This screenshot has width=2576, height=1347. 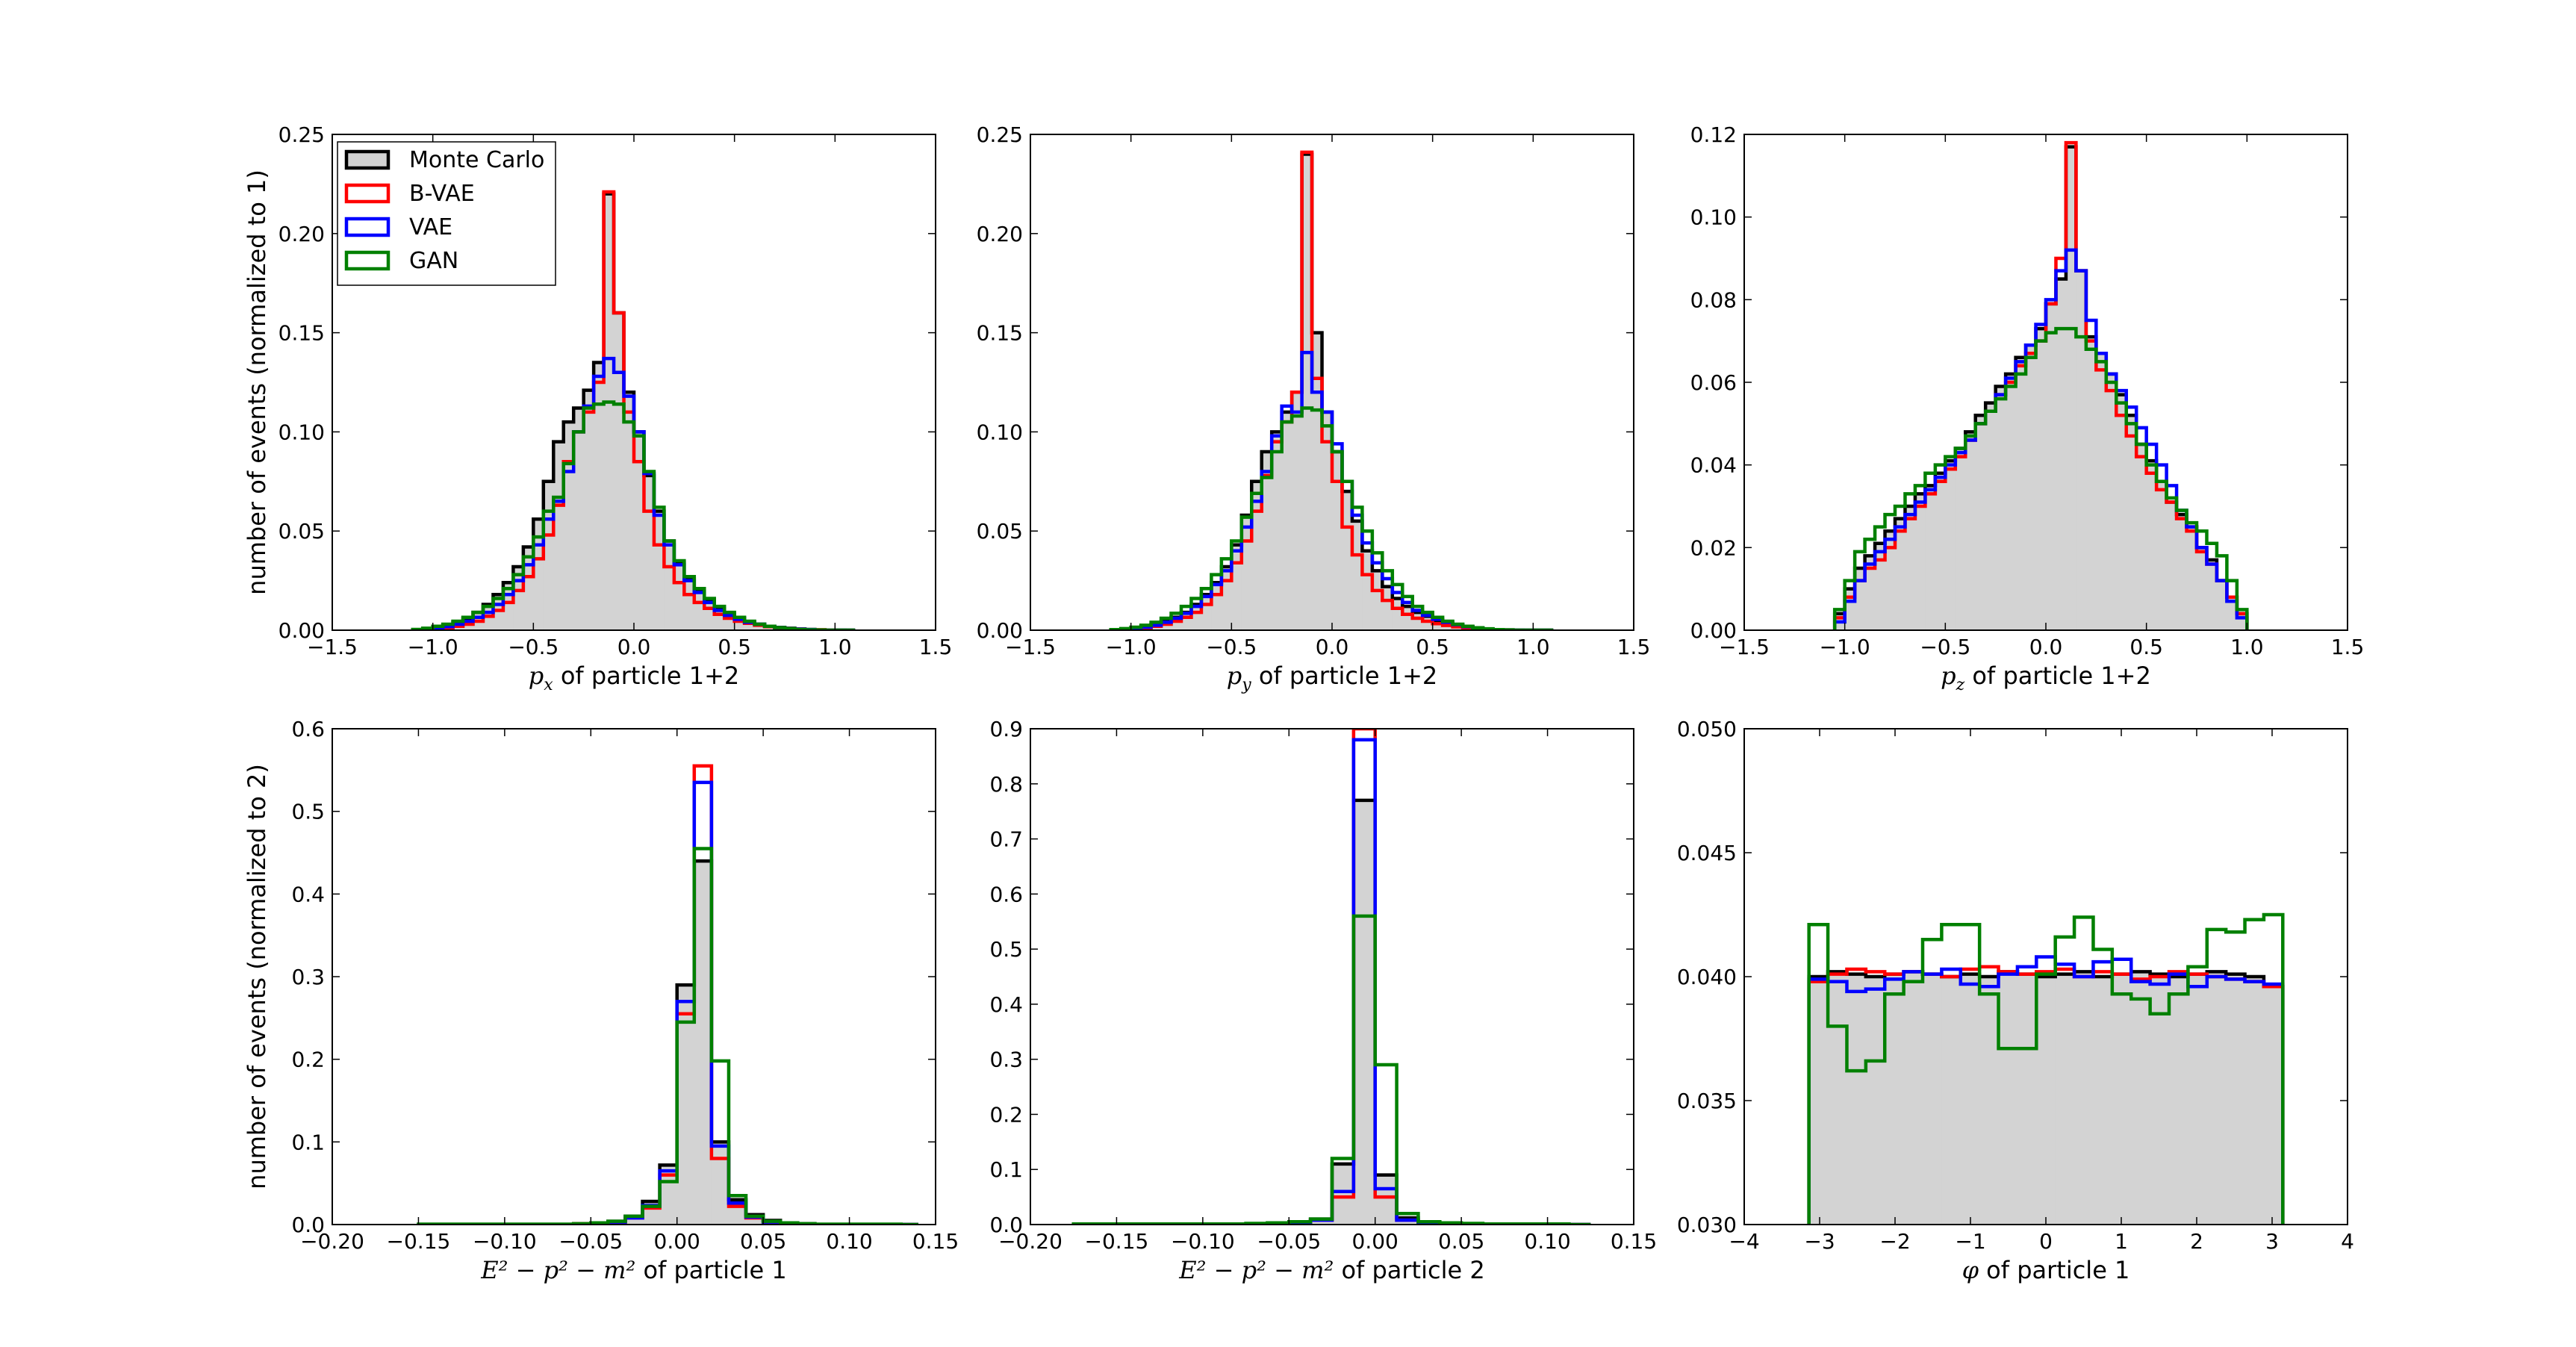 What do you see at coordinates (533, 647) in the screenshot?
I see `x-tick-label: −0.5` at bounding box center [533, 647].